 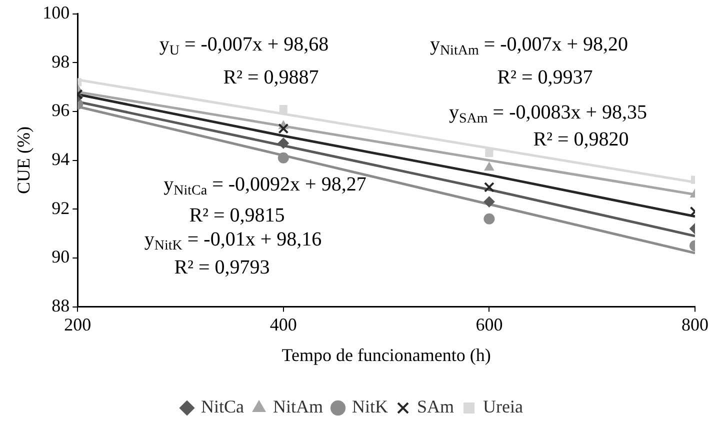 What do you see at coordinates (61, 208) in the screenshot?
I see `y-tick-label: 92` at bounding box center [61, 208].